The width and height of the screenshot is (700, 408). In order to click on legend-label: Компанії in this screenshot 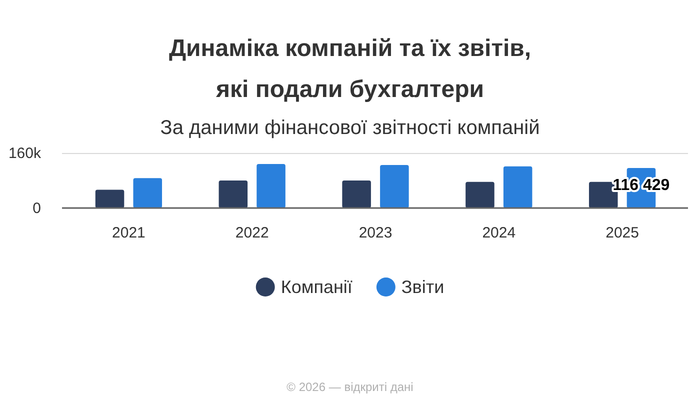, I will do `click(316, 287)`.